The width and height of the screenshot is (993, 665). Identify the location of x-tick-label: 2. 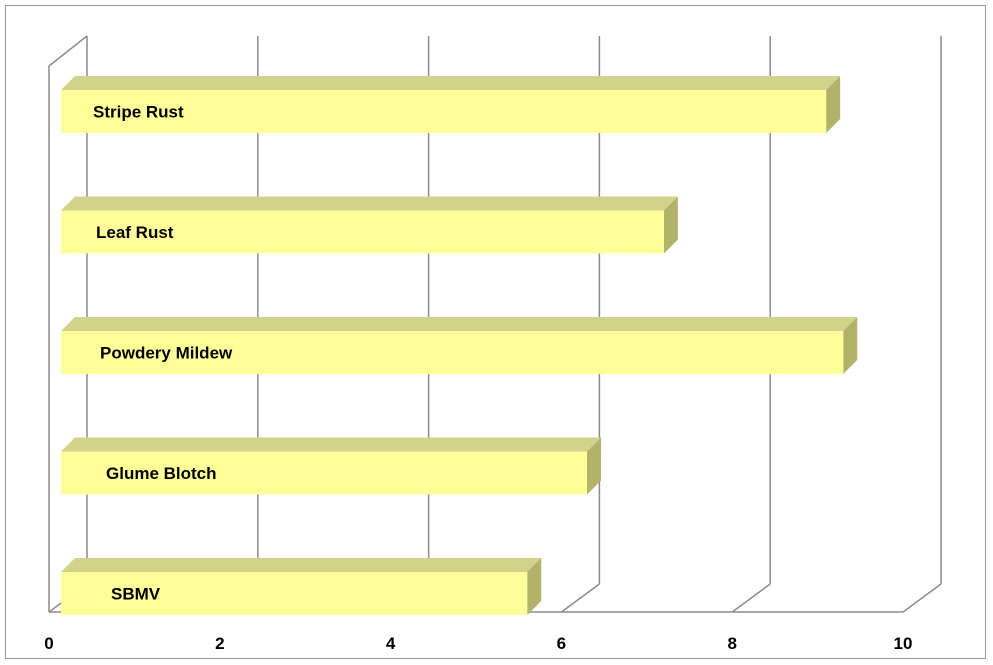
(219, 643).